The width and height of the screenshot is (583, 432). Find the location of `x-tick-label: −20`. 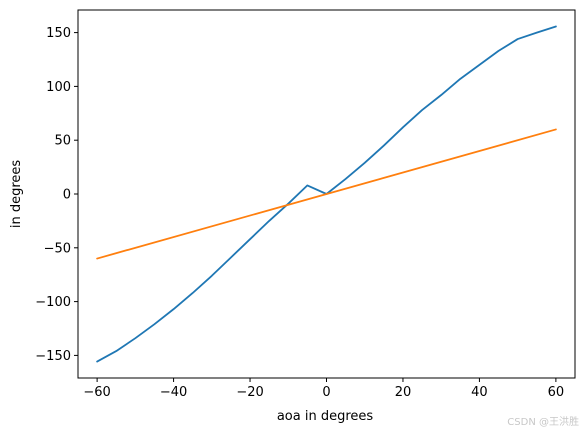

x-tick-label: −20 is located at coordinates (249, 392).